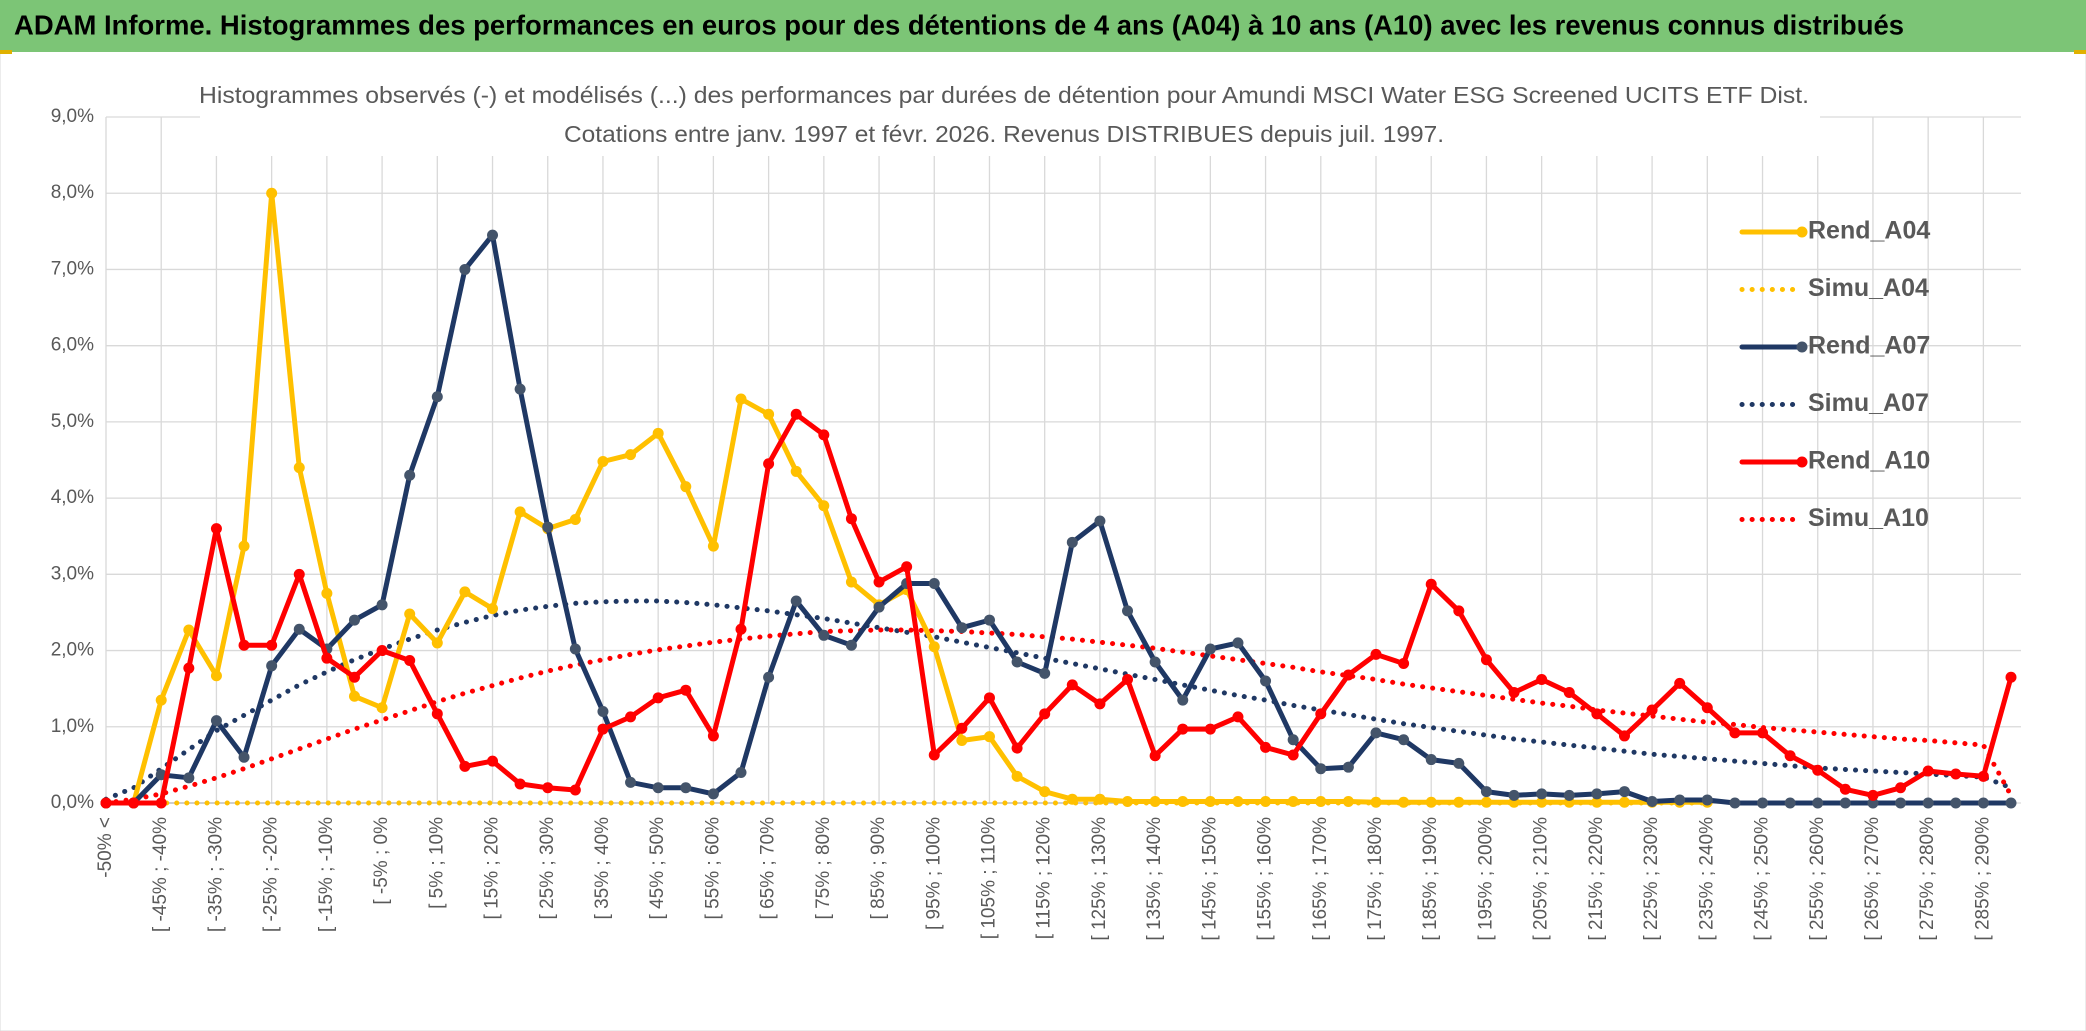 The height and width of the screenshot is (1031, 2086). What do you see at coordinates (1651, 879) in the screenshot?
I see `x-tick-label: [ 225% ; 230%` at bounding box center [1651, 879].